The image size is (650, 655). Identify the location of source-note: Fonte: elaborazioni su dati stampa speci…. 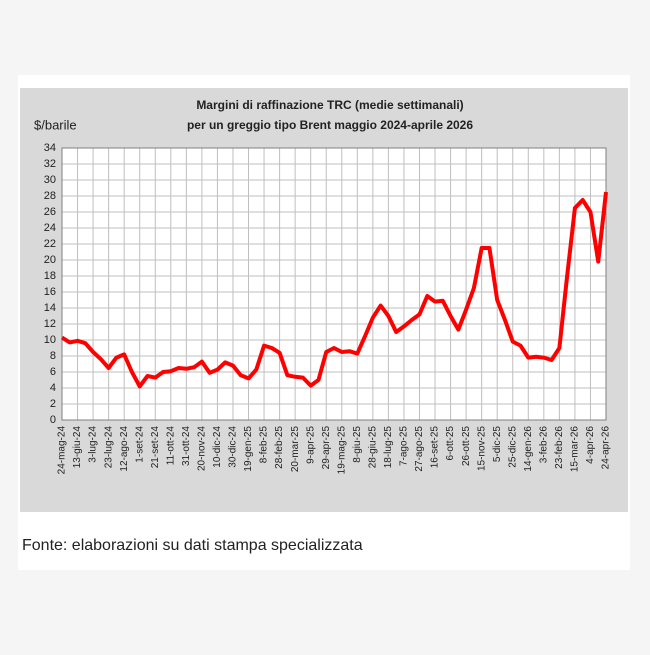
(192, 545).